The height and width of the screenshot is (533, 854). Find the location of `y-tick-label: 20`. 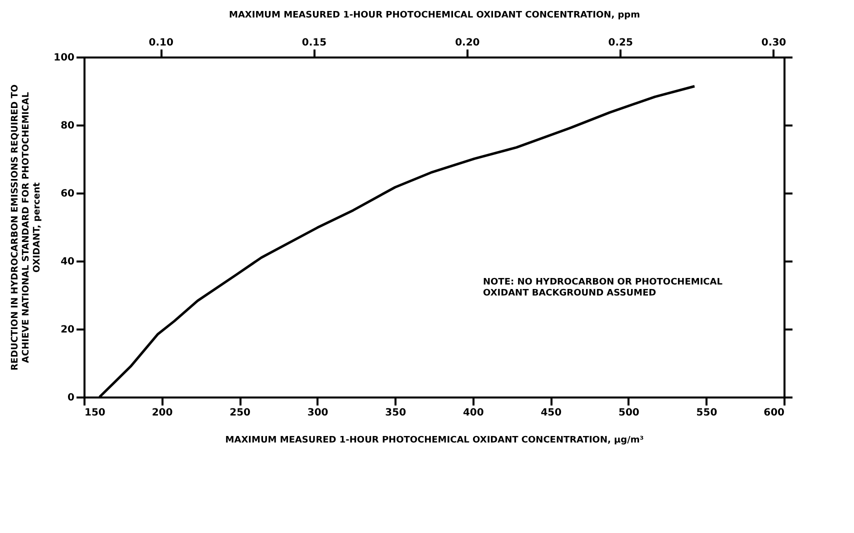

y-tick-label: 20 is located at coordinates (67, 330).